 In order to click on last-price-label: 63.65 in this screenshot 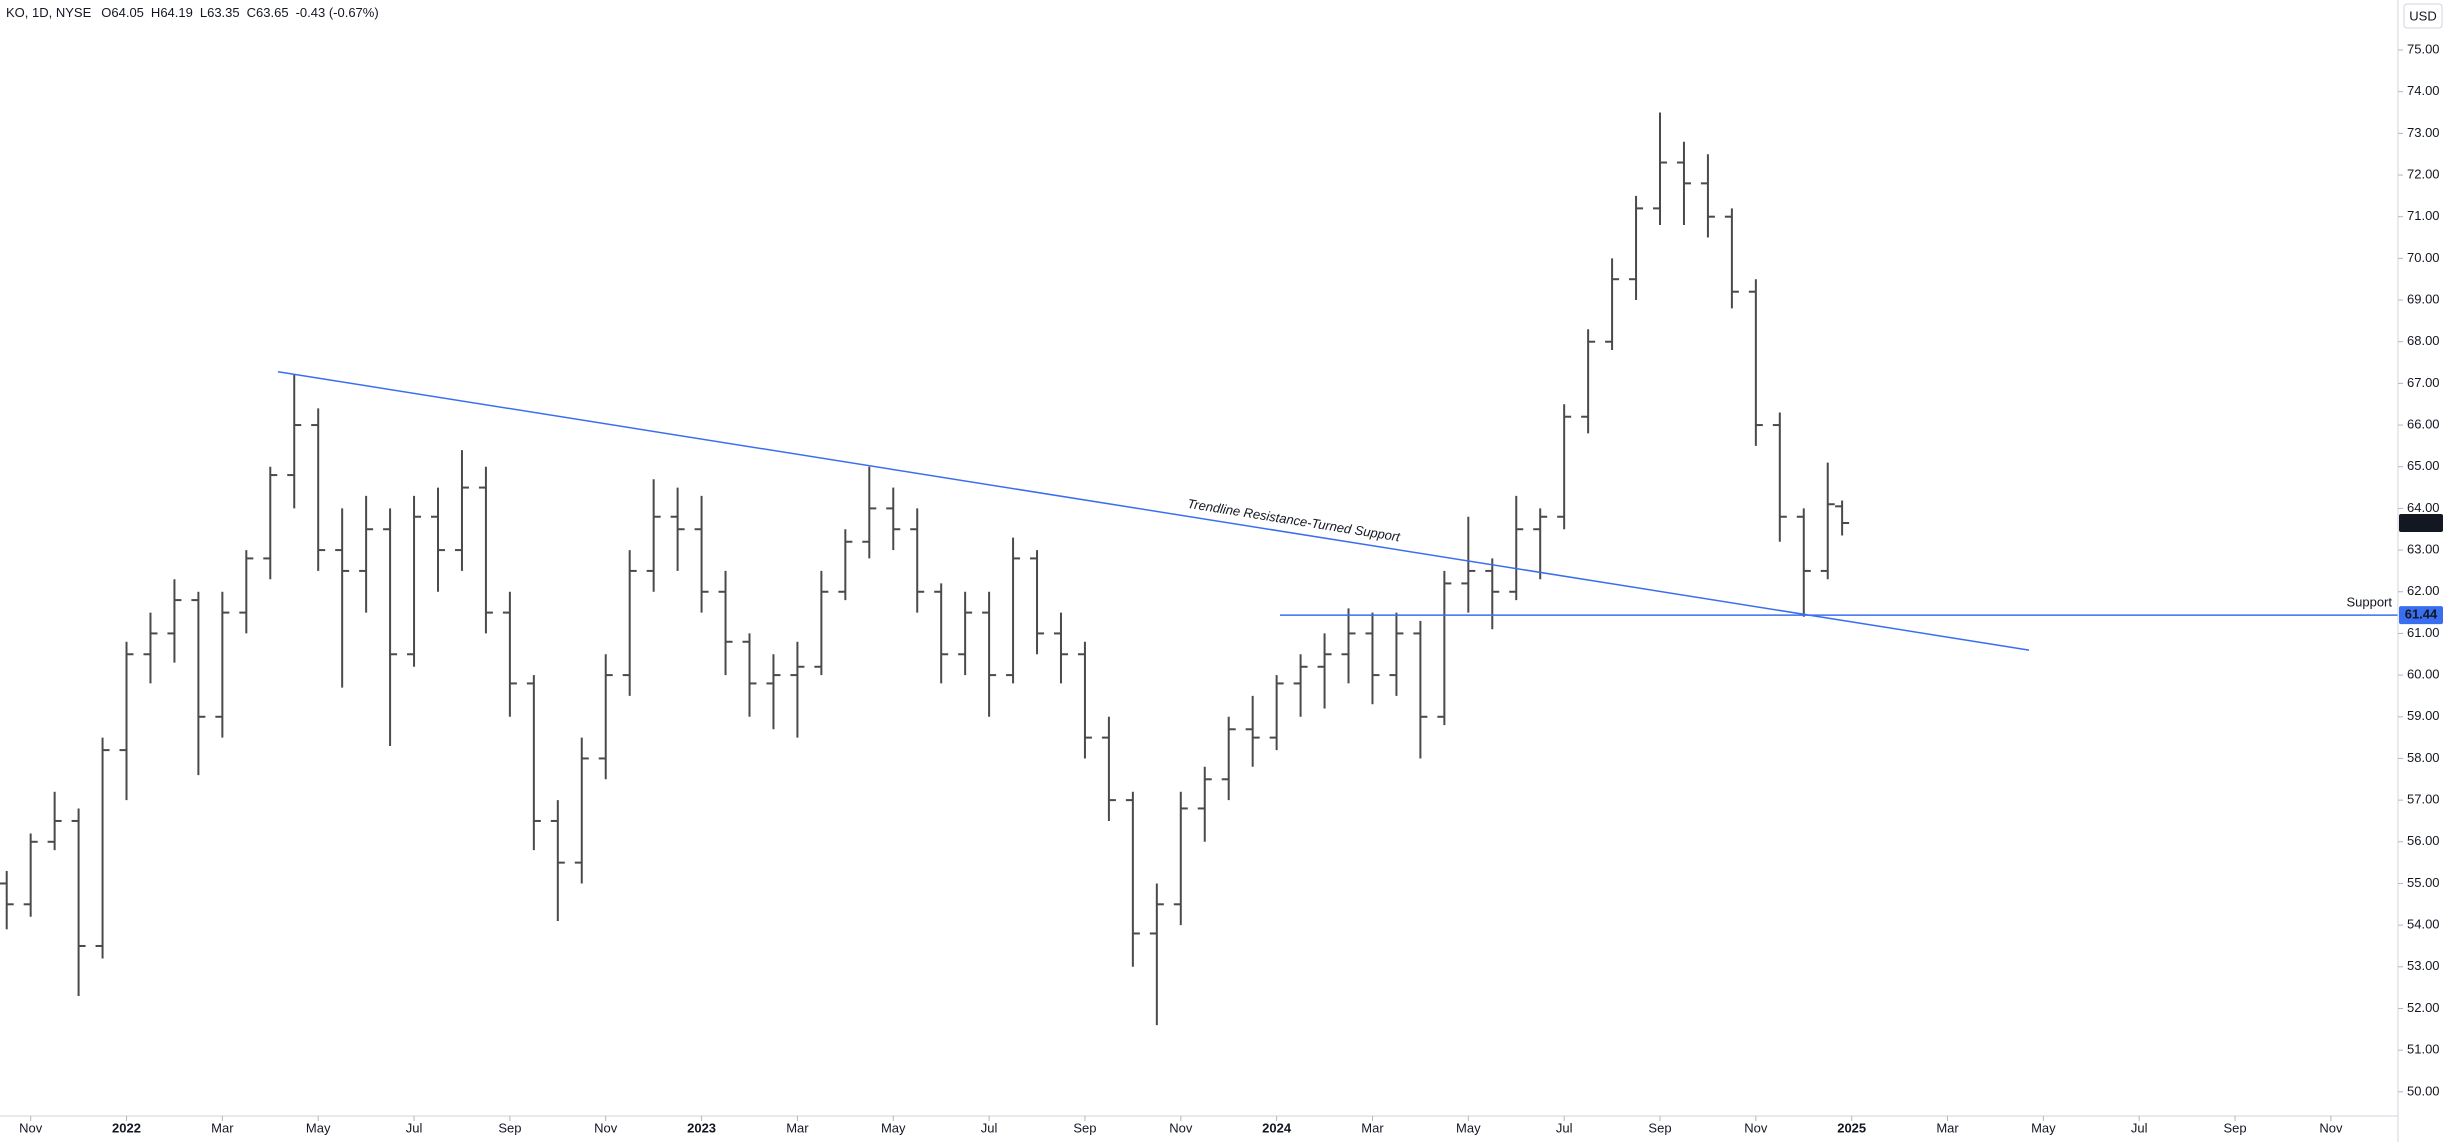, I will do `click(2421, 521)`.